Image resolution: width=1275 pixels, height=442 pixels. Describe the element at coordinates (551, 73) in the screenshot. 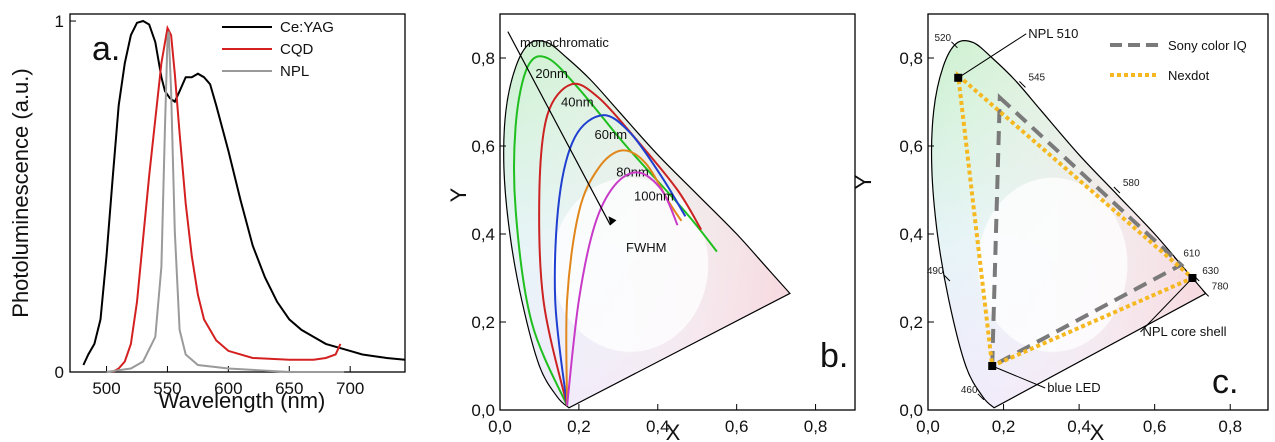

I see `series-label-20nm: 20nm` at that location.